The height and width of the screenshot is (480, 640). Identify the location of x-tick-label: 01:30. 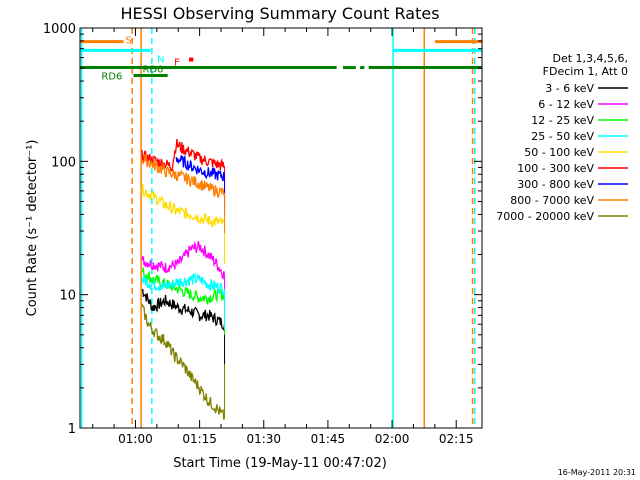
(263, 439).